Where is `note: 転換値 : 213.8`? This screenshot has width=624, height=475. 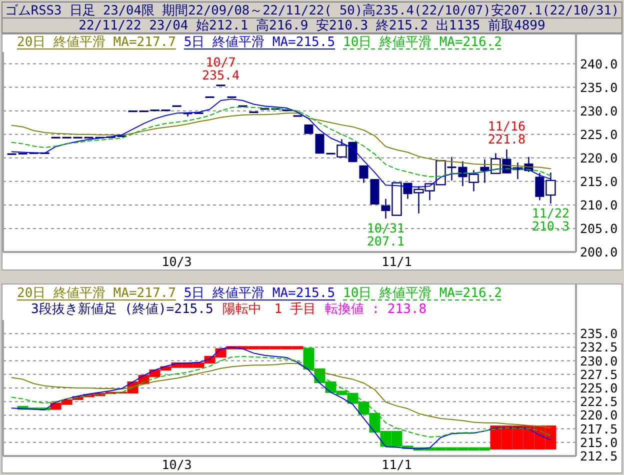
note: 転換値 : 213.8 is located at coordinates (375, 309).